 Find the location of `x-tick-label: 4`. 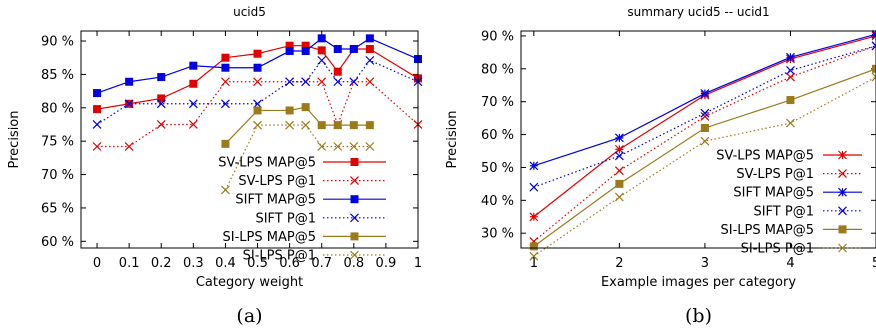

x-tick-label: 4 is located at coordinates (790, 263).